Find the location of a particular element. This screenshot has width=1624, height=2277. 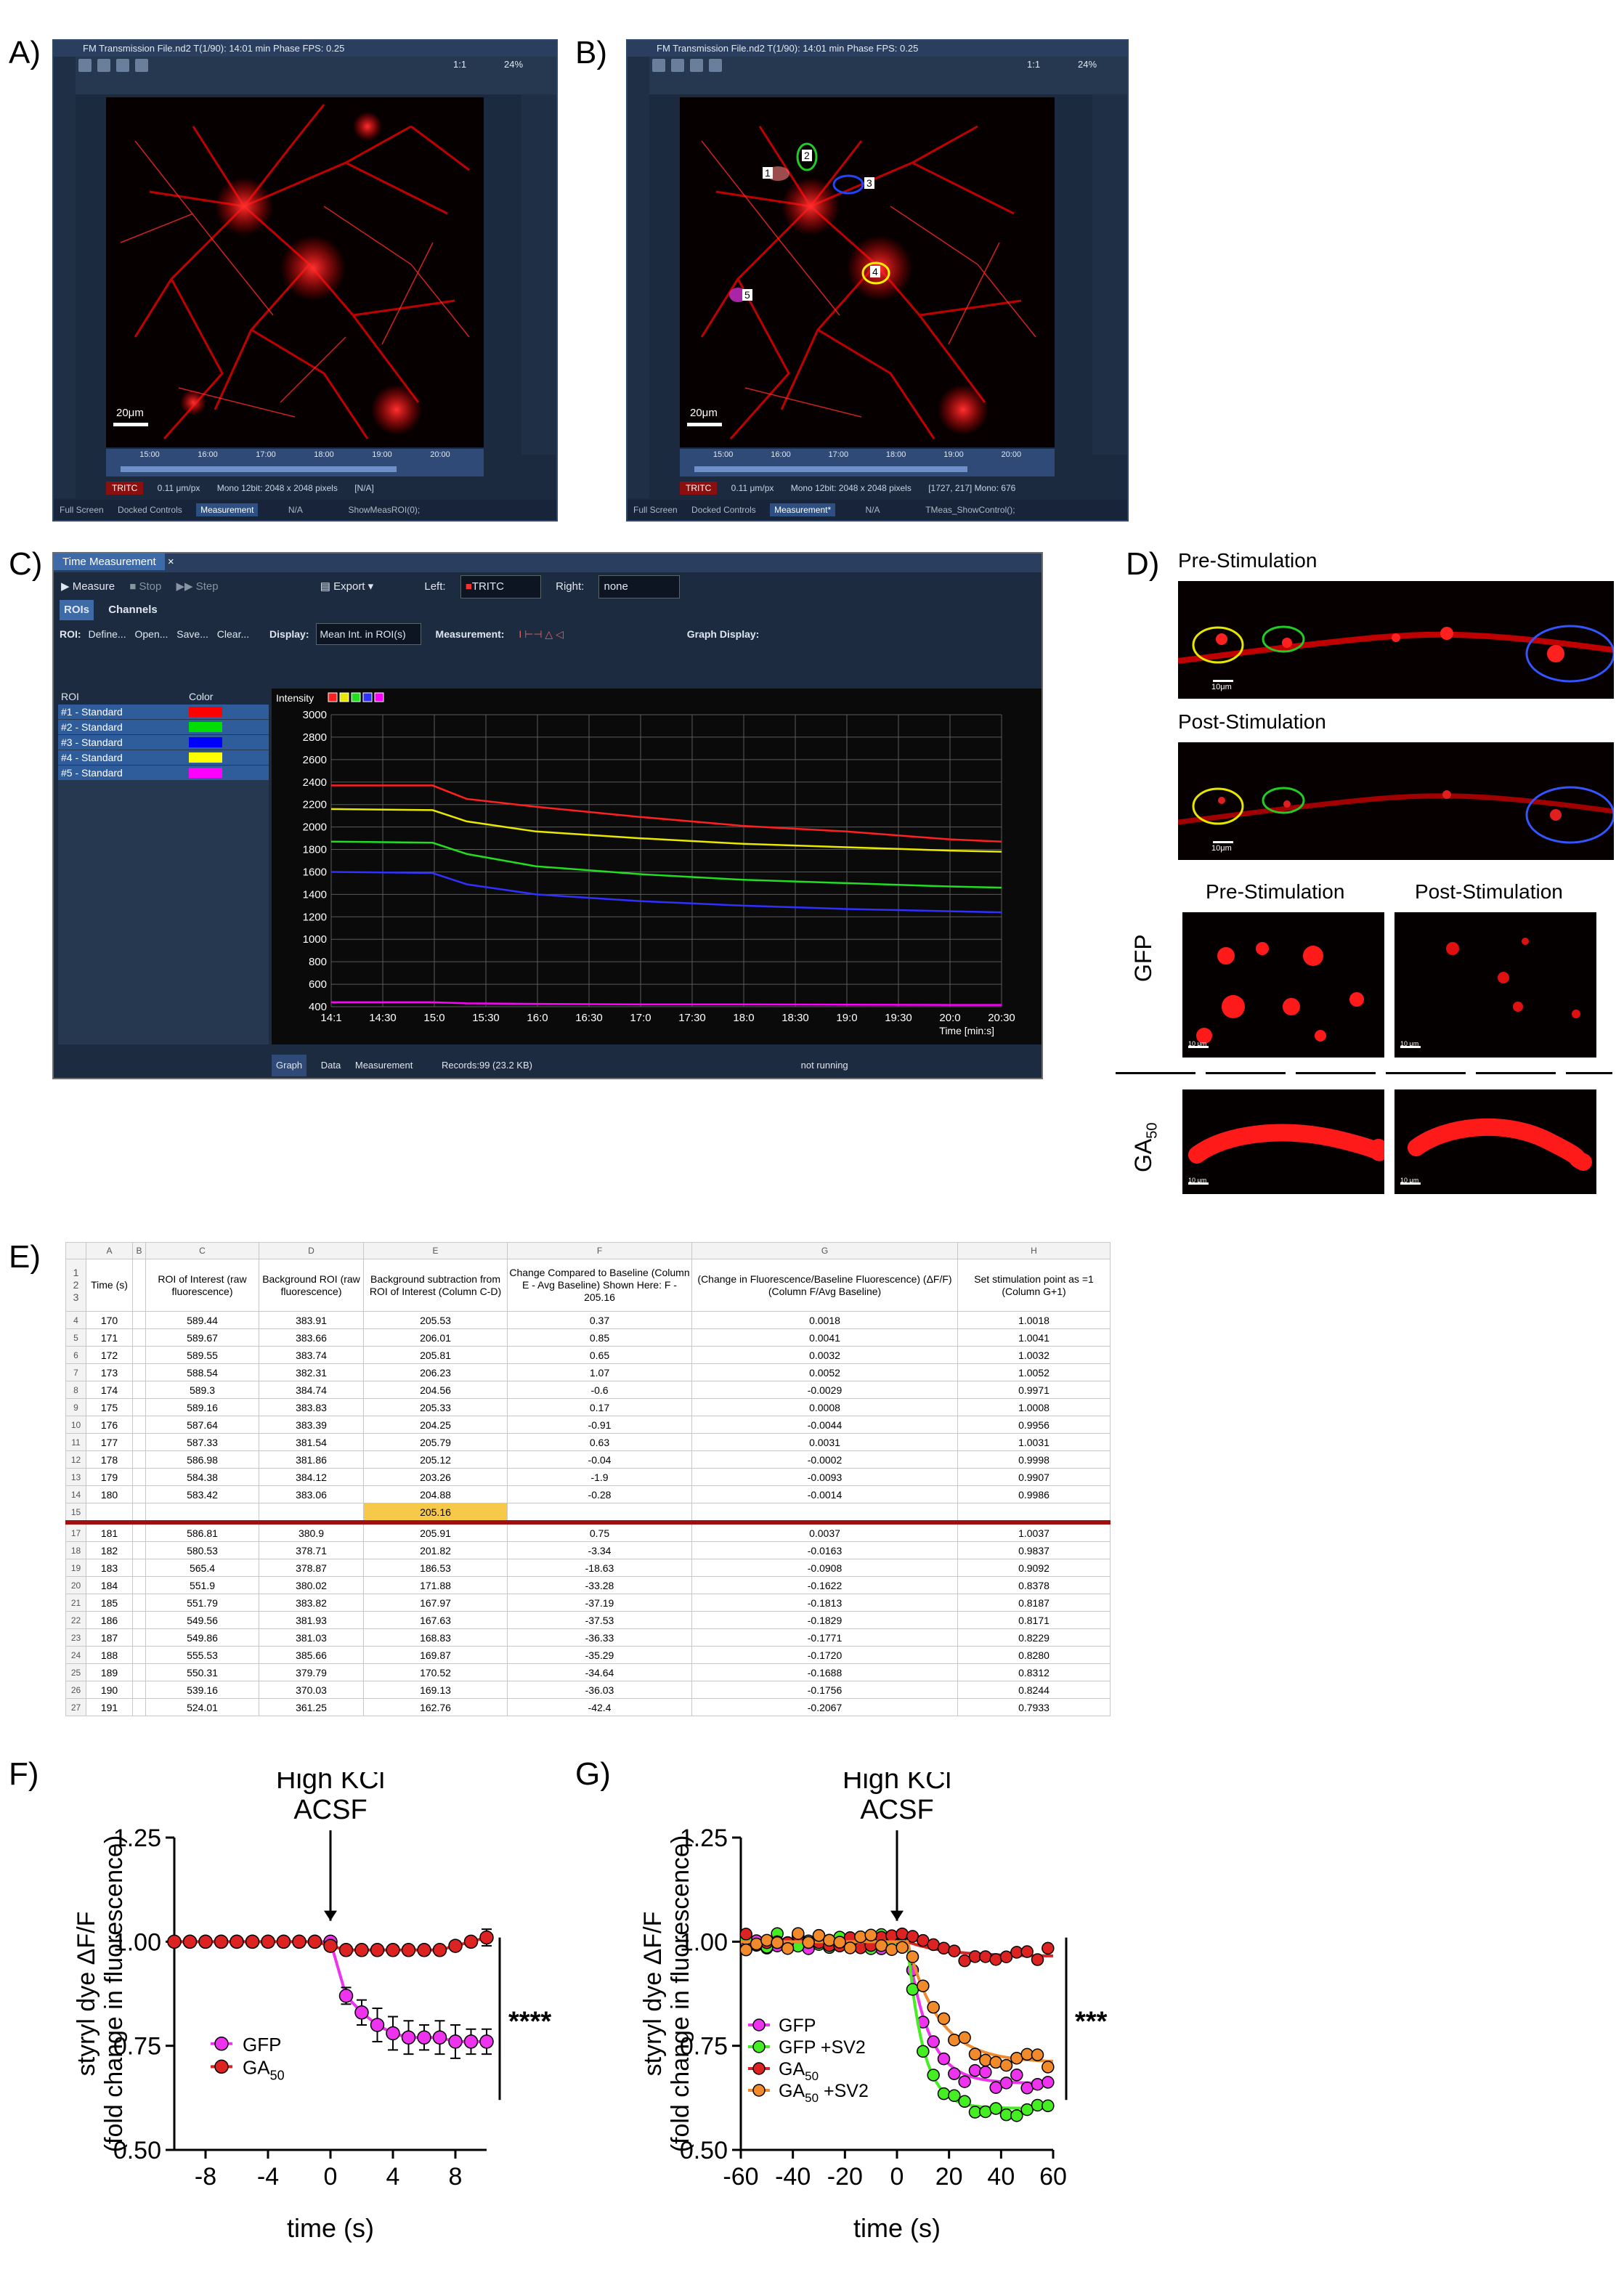

table-cell: -18.63 is located at coordinates (599, 1568).